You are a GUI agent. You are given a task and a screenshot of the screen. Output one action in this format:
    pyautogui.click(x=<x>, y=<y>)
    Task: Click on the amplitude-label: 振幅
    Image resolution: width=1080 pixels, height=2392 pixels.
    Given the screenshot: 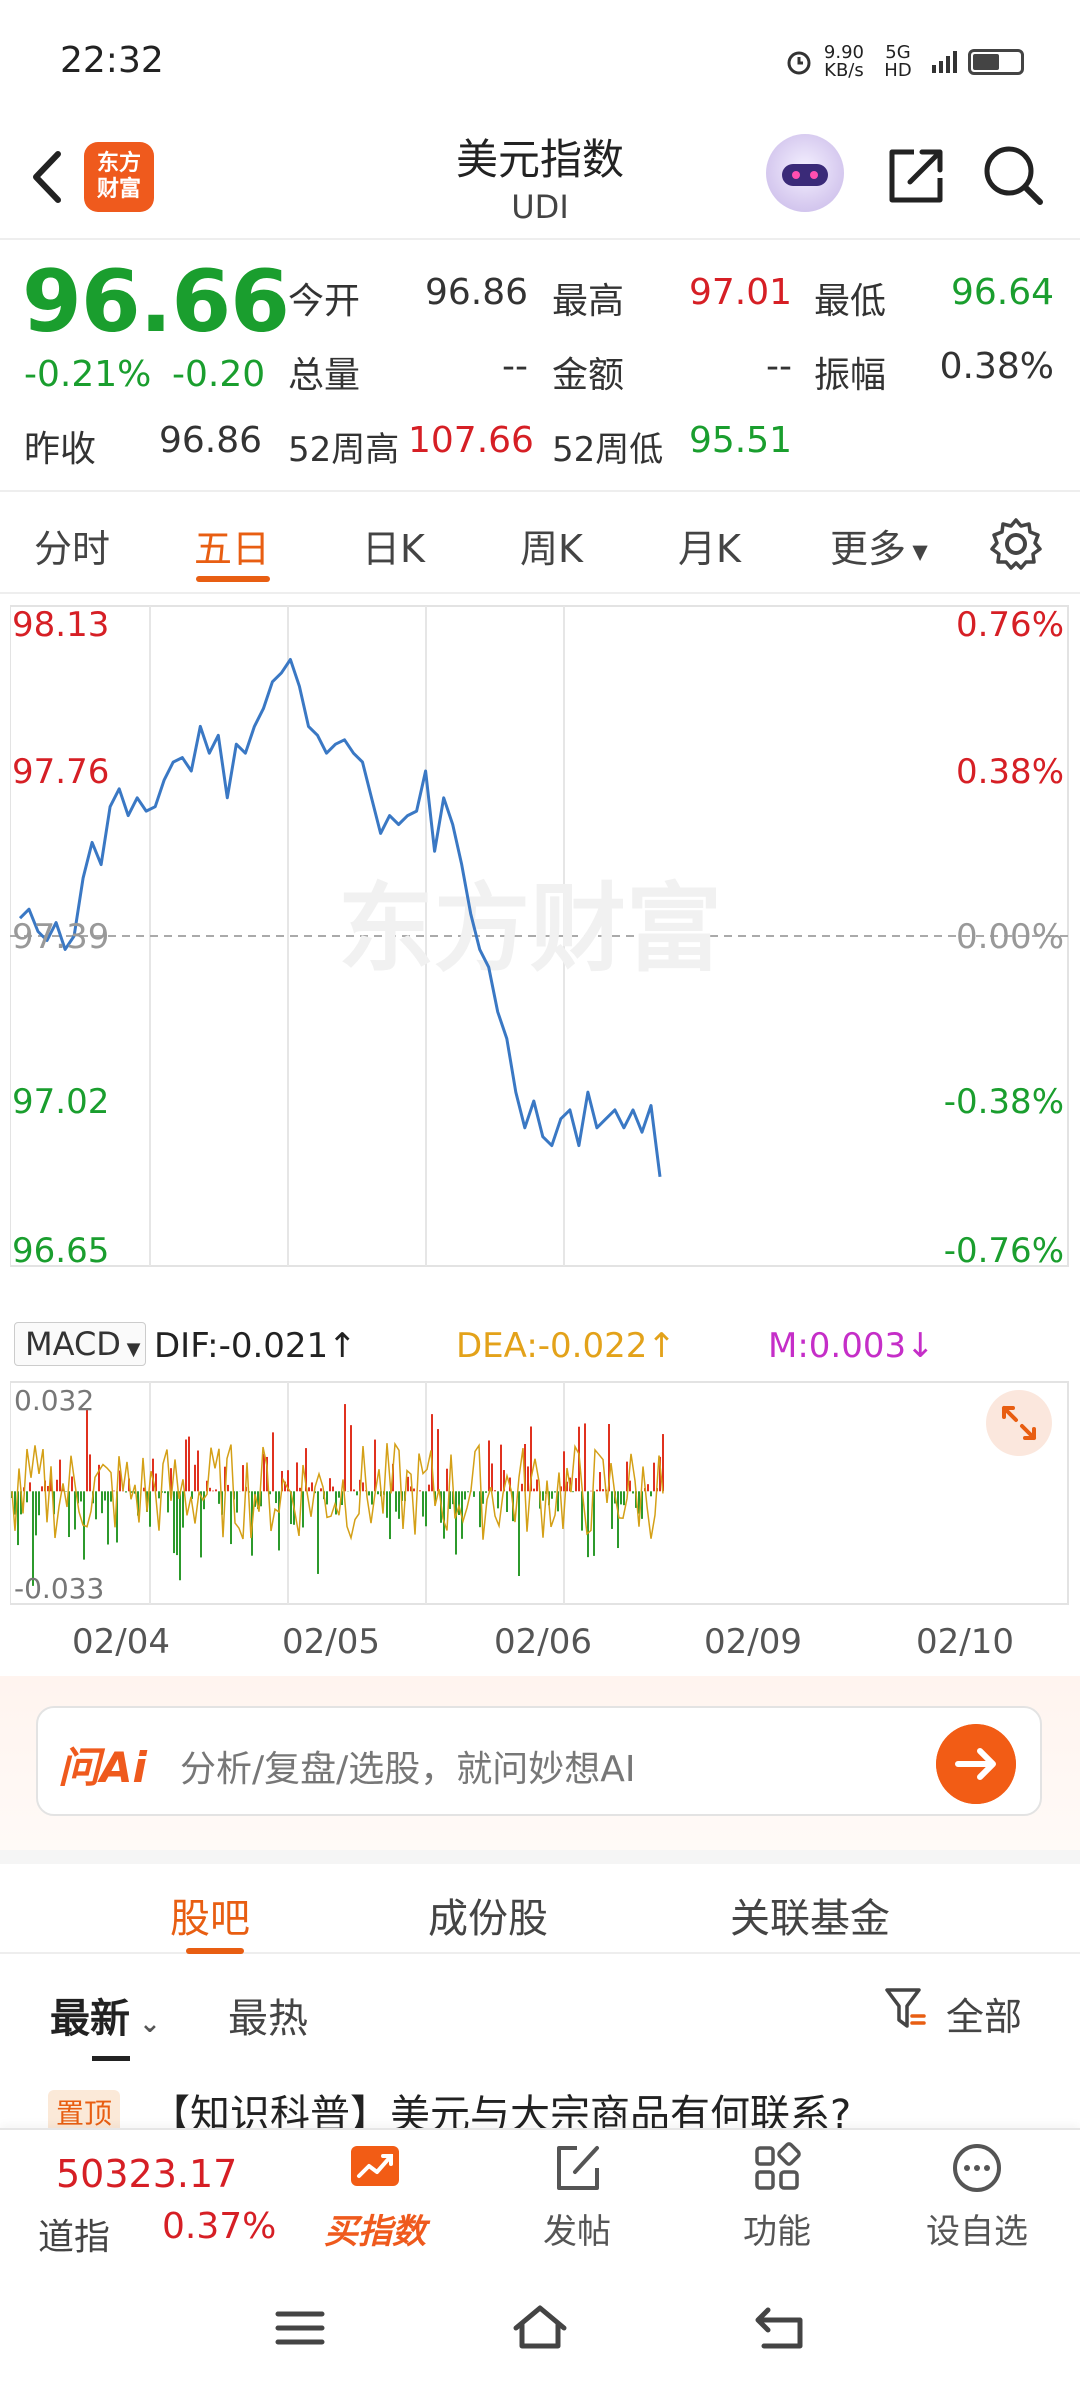 What is the action you would take?
    pyautogui.click(x=850, y=375)
    